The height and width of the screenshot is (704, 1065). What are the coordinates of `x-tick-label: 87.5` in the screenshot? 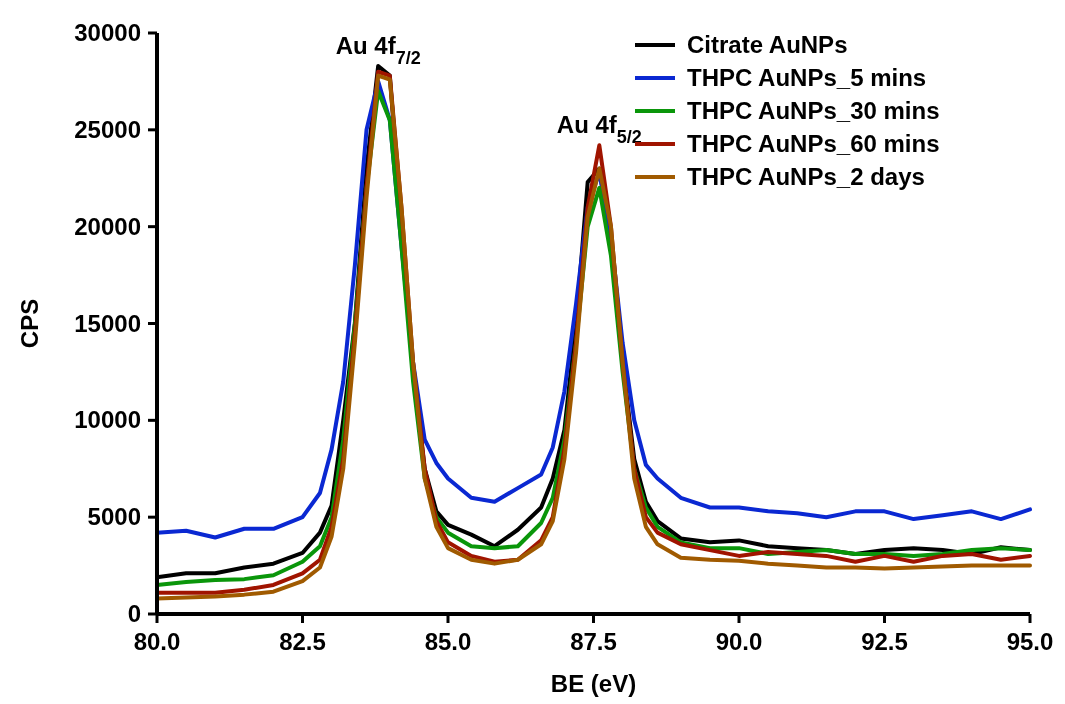 It's located at (593, 641).